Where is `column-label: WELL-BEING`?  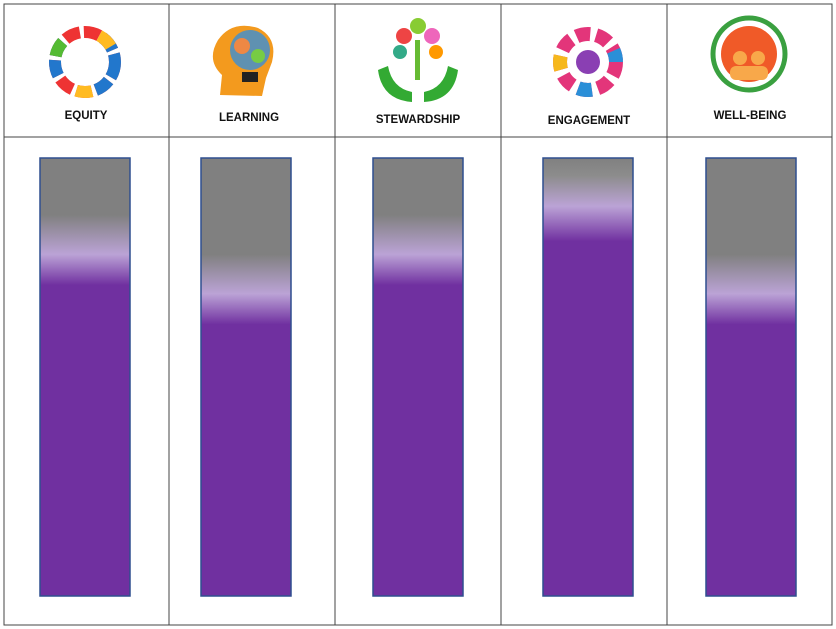 column-label: WELL-BEING is located at coordinates (750, 116).